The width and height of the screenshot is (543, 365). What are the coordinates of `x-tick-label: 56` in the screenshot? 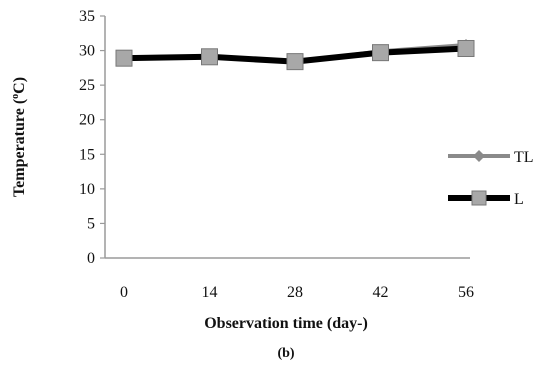 It's located at (466, 292).